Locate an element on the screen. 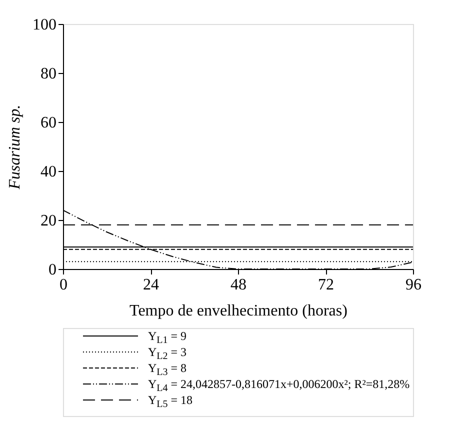 This screenshot has width=457, height=436. x-tick-label: 96 is located at coordinates (414, 285).